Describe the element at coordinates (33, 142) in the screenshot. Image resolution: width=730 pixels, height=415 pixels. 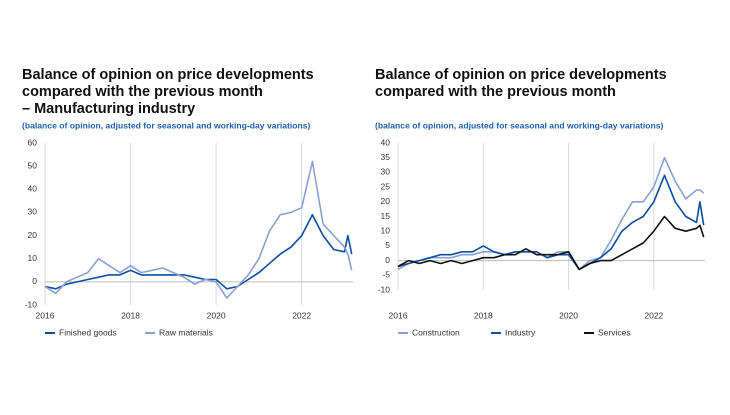
I see `y-tick-label: 60` at that location.